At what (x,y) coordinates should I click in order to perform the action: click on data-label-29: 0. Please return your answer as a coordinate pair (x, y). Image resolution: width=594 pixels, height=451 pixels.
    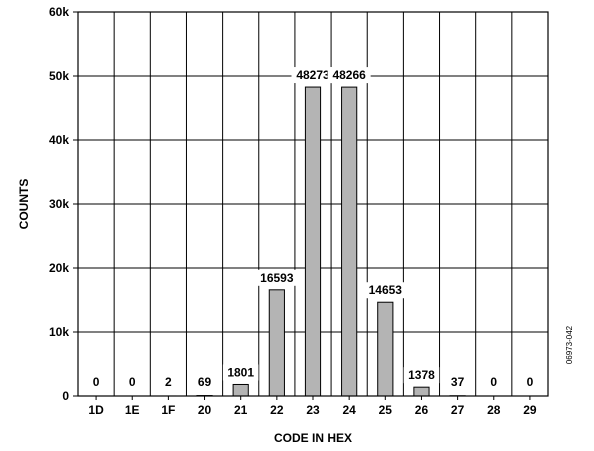
    Looking at the image, I should click on (530, 382).